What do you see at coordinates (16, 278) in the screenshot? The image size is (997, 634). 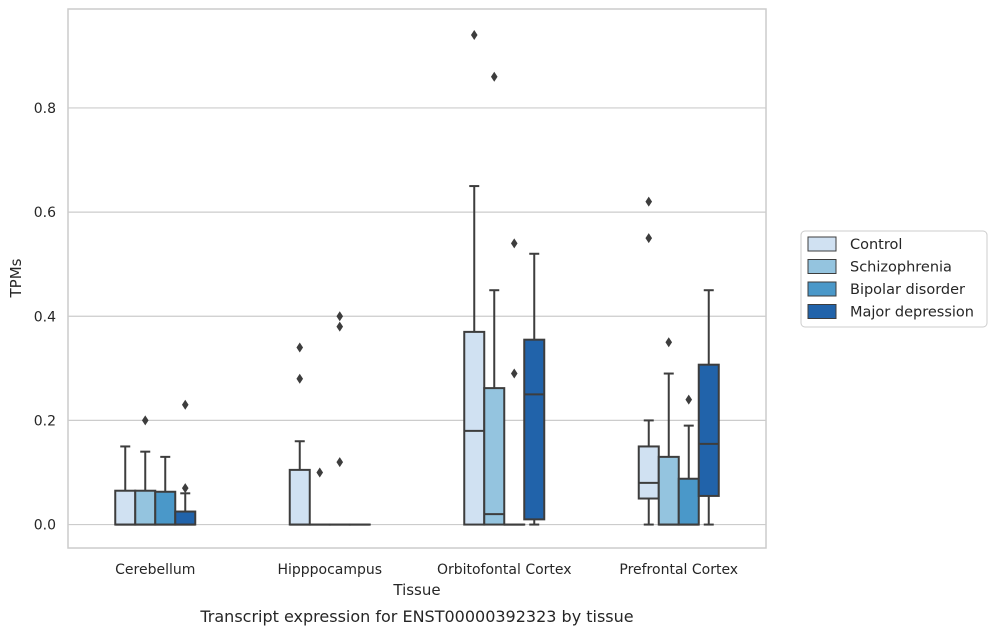 I see `y-axis-label: TPMs` at bounding box center [16, 278].